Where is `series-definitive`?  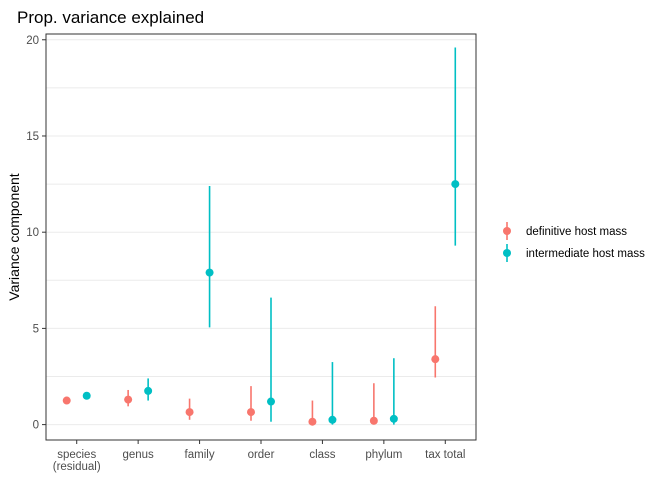 series-definitive is located at coordinates (251, 366).